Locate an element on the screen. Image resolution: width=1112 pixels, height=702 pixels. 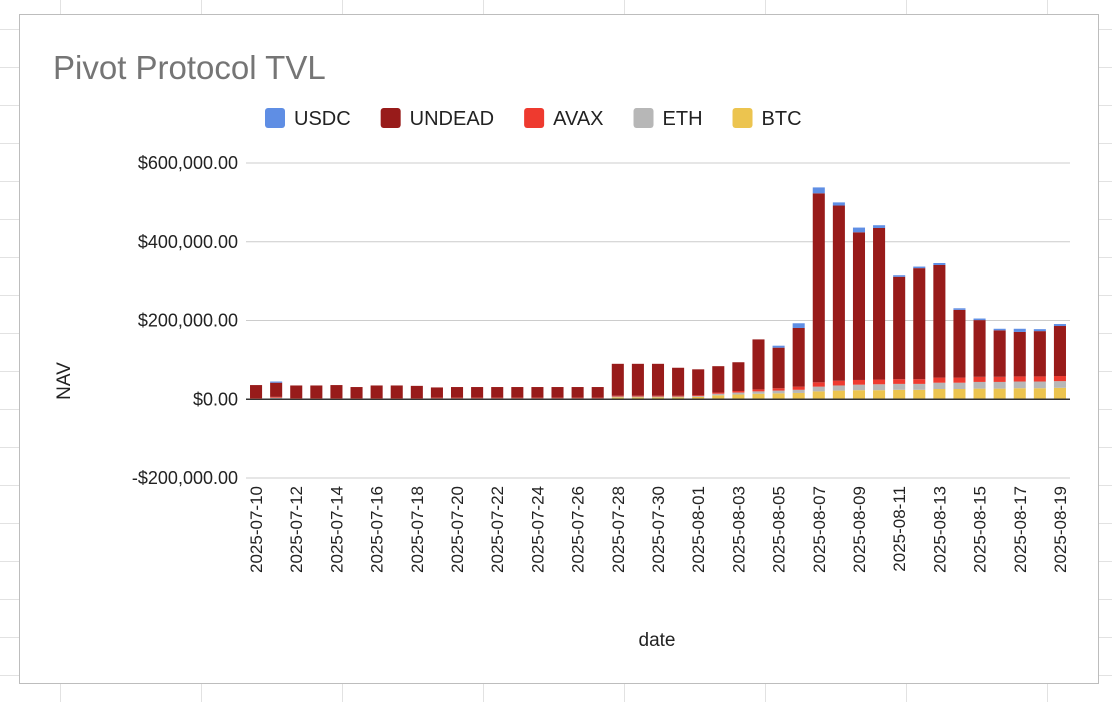
legend-swatch-usdc is located at coordinates (275, 118).